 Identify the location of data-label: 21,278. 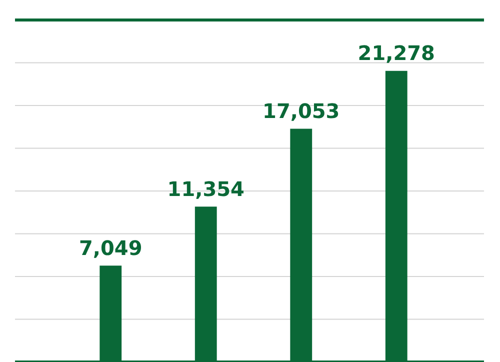
(396, 53).